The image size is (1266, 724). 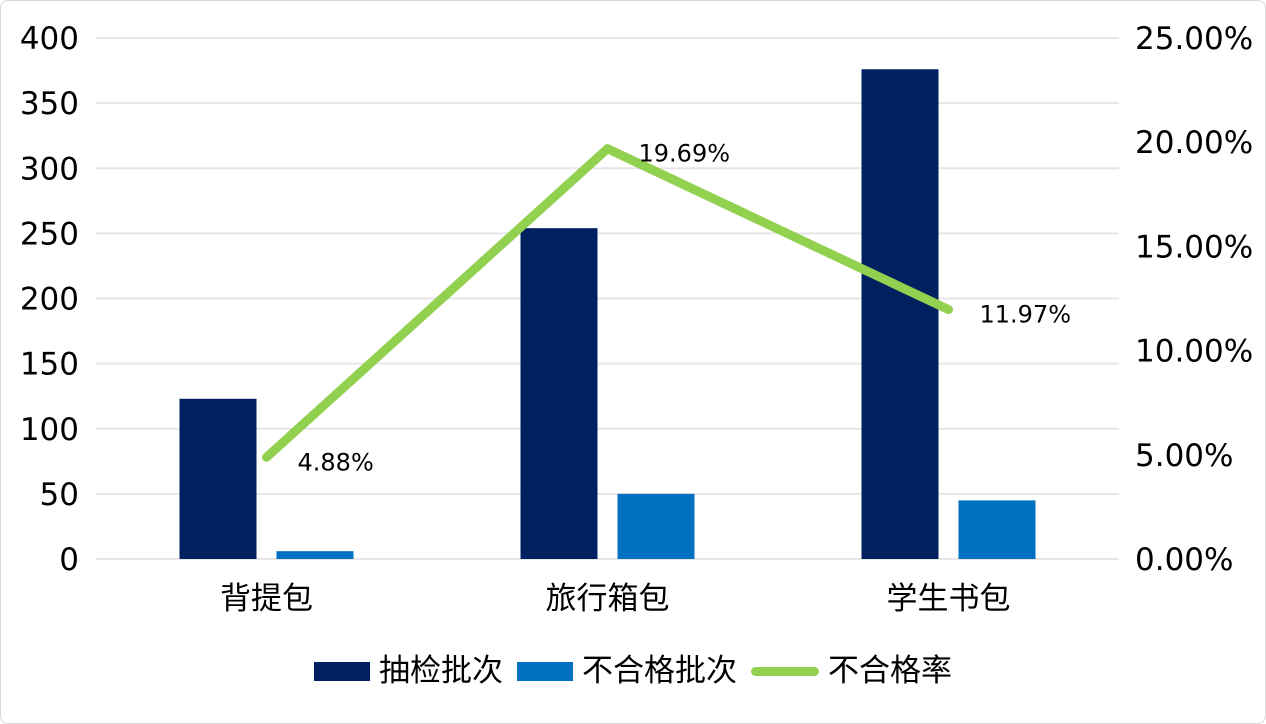 What do you see at coordinates (69, 560) in the screenshot?
I see `left-axis-tick: 0` at bounding box center [69, 560].